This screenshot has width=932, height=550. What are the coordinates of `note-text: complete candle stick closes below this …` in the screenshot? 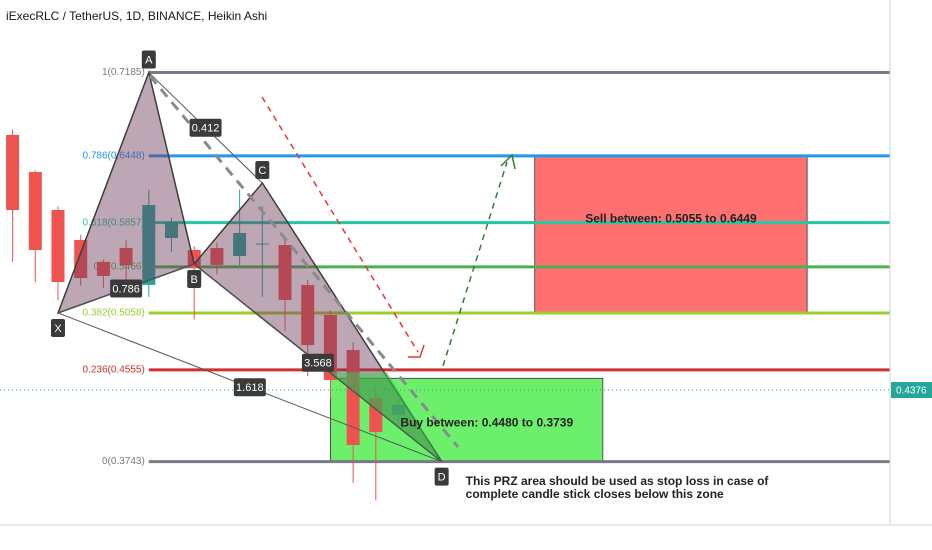 It's located at (595, 494).